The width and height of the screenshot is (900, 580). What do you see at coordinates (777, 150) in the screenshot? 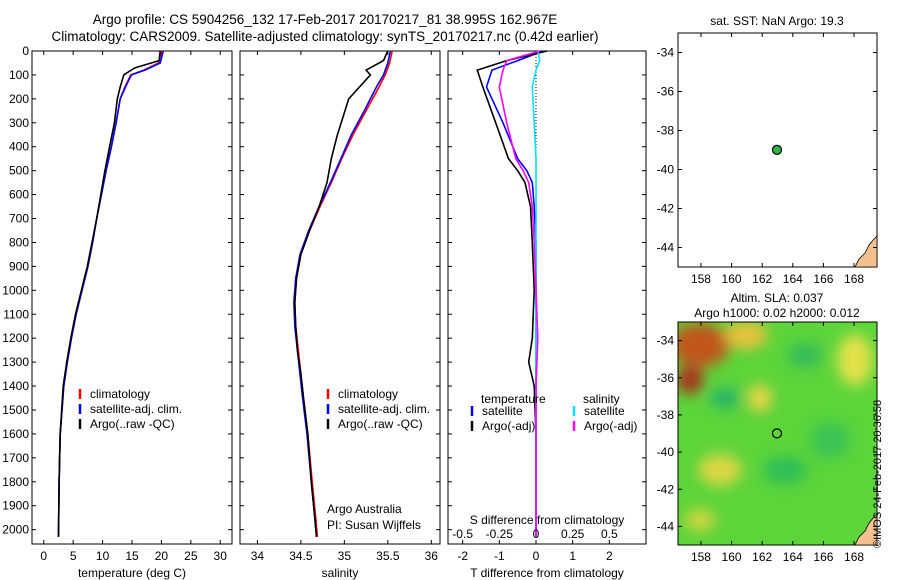
I see `sst-map-float-position` at bounding box center [777, 150].